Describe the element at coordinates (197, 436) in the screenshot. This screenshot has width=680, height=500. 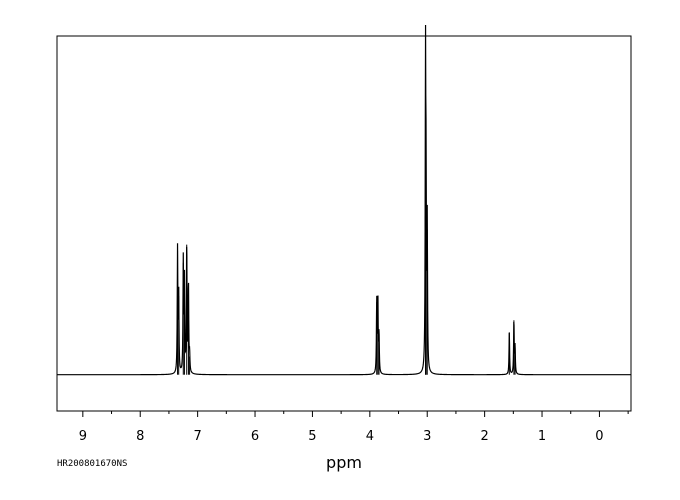
I see `x-tick-label: 7` at that location.